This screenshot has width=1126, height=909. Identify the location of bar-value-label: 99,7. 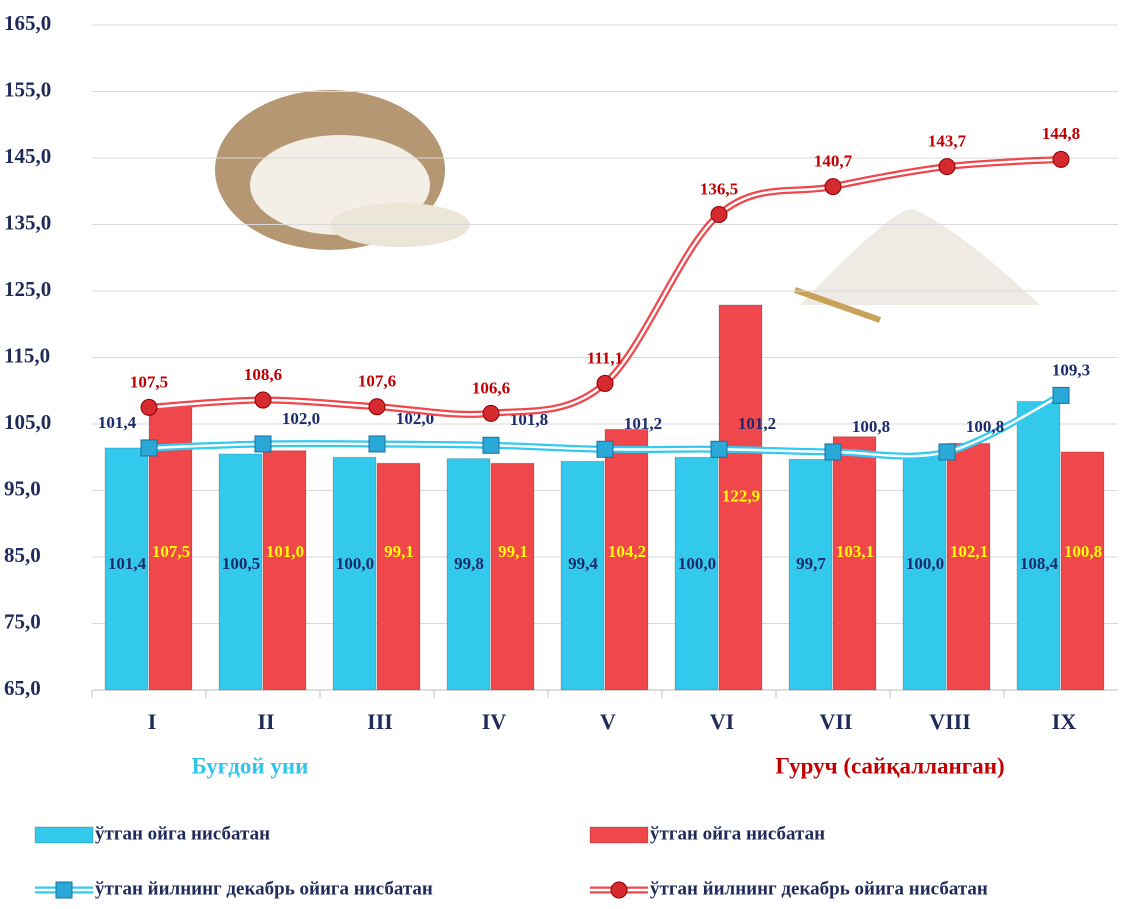
(811, 563).